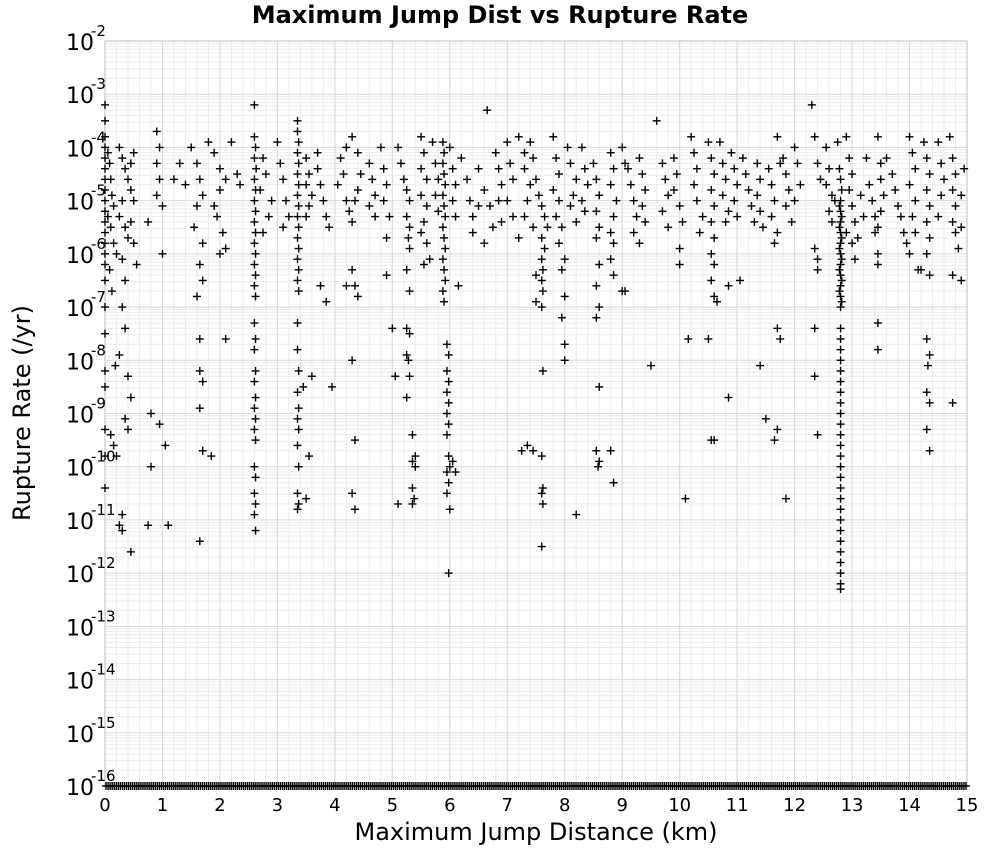 The height and width of the screenshot is (850, 1000). Describe the element at coordinates (737, 805) in the screenshot. I see `x-tick-label: 11` at that location.